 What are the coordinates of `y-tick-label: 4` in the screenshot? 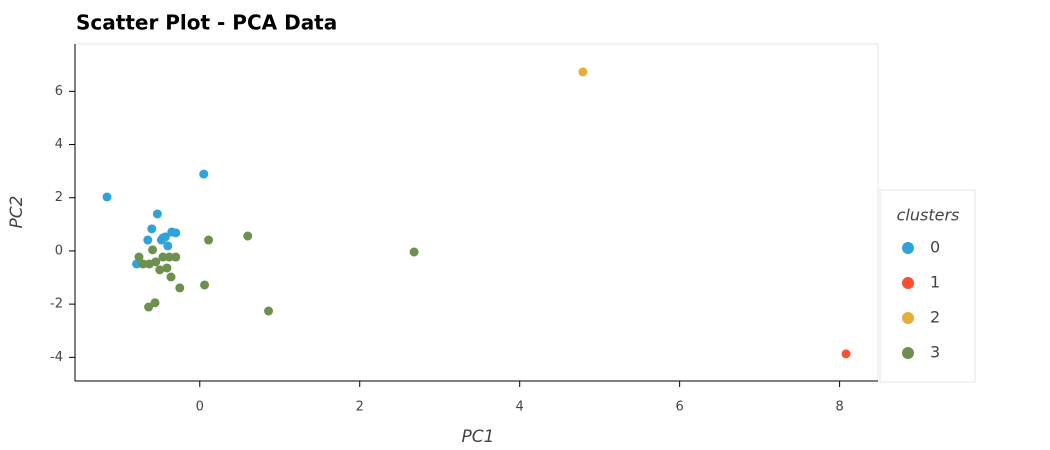 It's located at (59, 144).